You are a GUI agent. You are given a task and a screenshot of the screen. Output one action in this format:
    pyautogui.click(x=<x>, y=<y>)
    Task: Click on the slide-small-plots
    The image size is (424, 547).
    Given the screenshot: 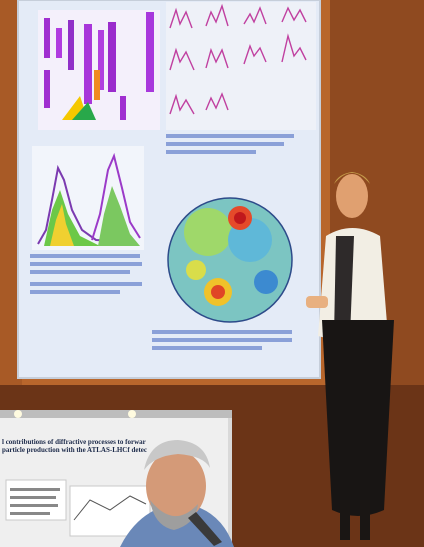 What is the action you would take?
    pyautogui.click(x=241, y=66)
    